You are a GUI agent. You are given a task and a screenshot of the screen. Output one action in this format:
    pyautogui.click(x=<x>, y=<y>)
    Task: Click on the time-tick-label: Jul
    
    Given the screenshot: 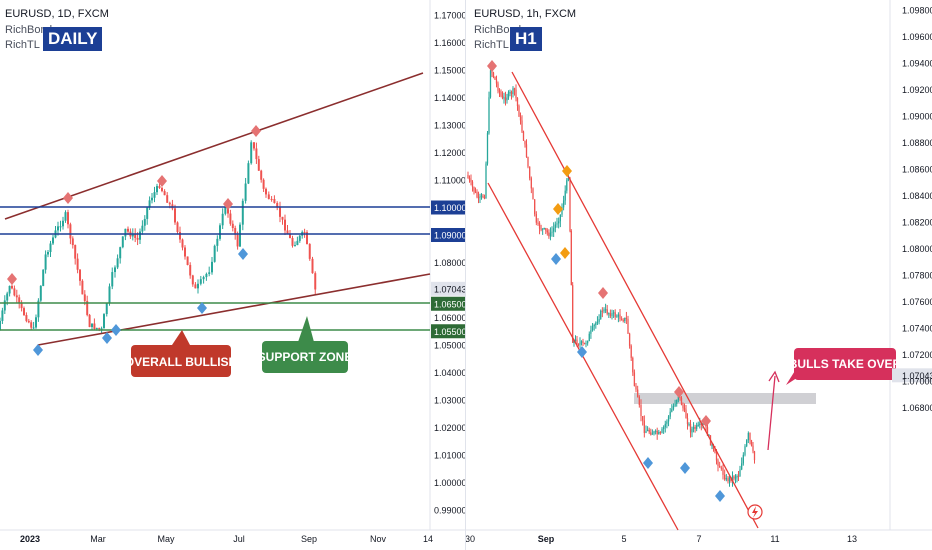 What is the action you would take?
    pyautogui.click(x=239, y=539)
    